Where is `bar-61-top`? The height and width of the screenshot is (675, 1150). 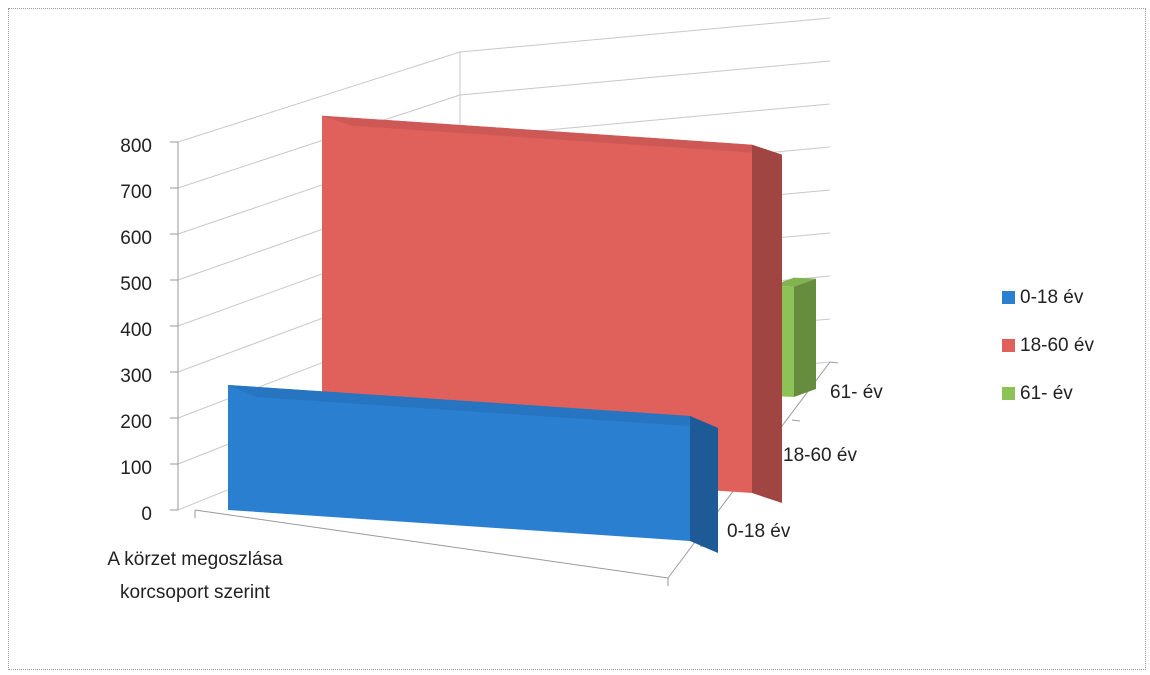
bar-61-top is located at coordinates (794, 282).